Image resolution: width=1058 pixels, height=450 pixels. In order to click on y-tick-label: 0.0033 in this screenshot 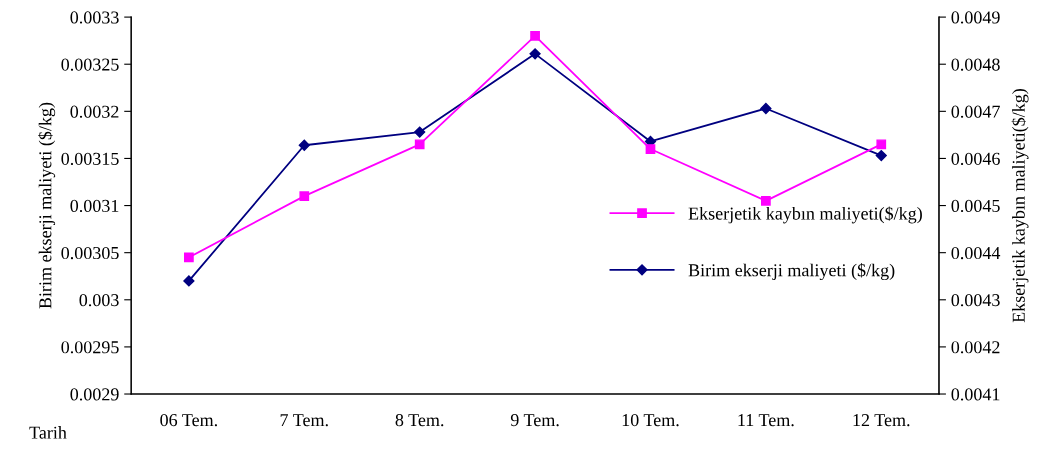, I will do `click(94, 17)`.